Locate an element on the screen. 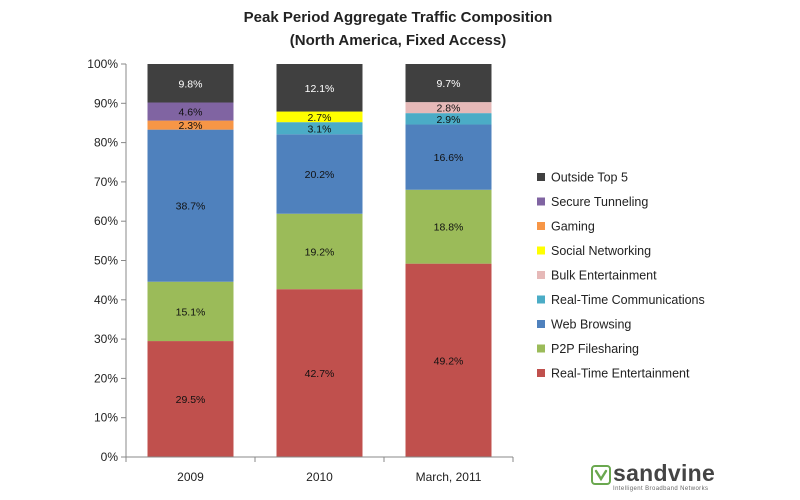 The height and width of the screenshot is (500, 800). sandvine-mark-icon is located at coordinates (601, 475).